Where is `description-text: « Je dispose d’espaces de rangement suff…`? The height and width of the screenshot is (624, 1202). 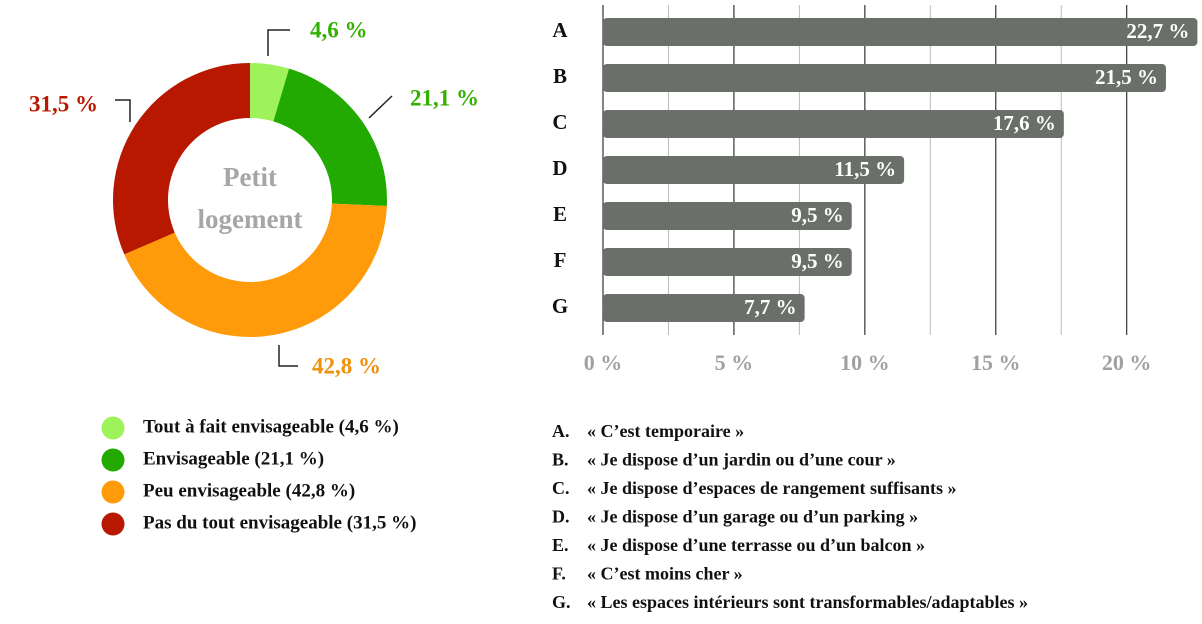 description-text: « Je dispose d’espaces de rangement suff… is located at coordinates (772, 488).